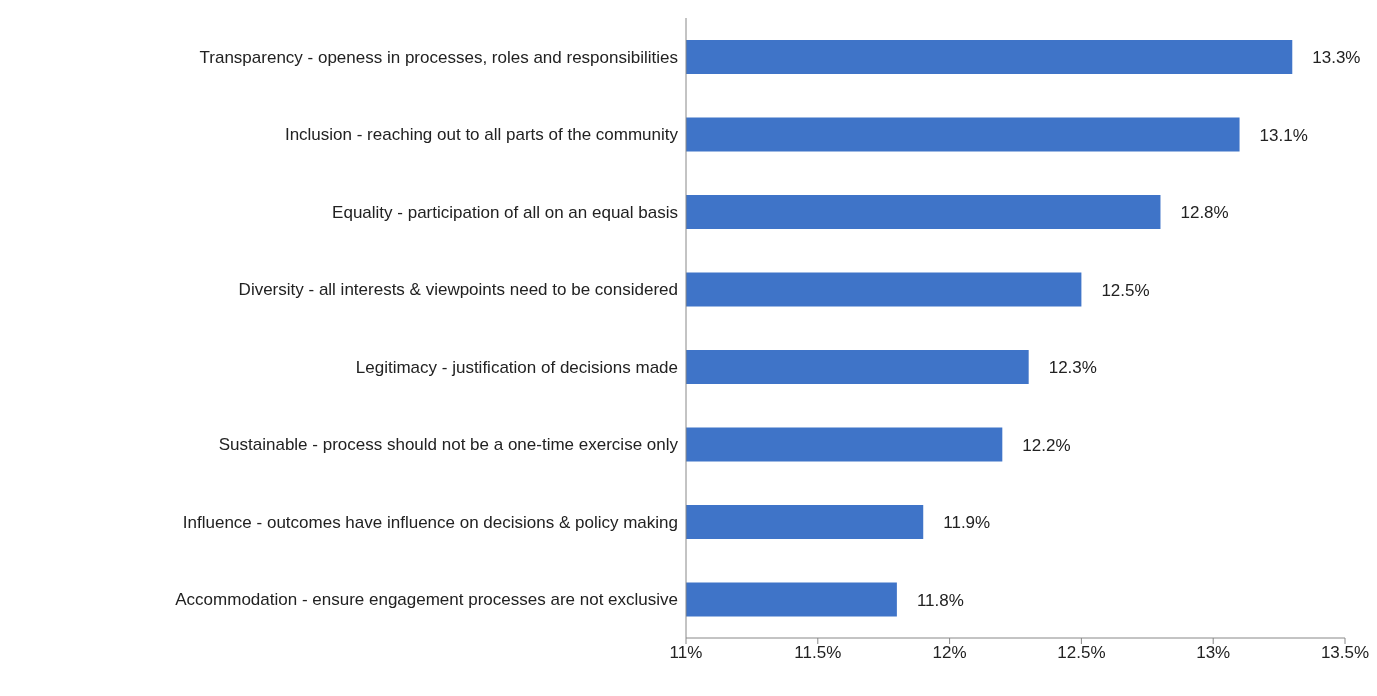 This screenshot has width=1377, height=696. What do you see at coordinates (516, 367) in the screenshot?
I see `y-tick-label: Legitimacy - justification of decisions made` at bounding box center [516, 367].